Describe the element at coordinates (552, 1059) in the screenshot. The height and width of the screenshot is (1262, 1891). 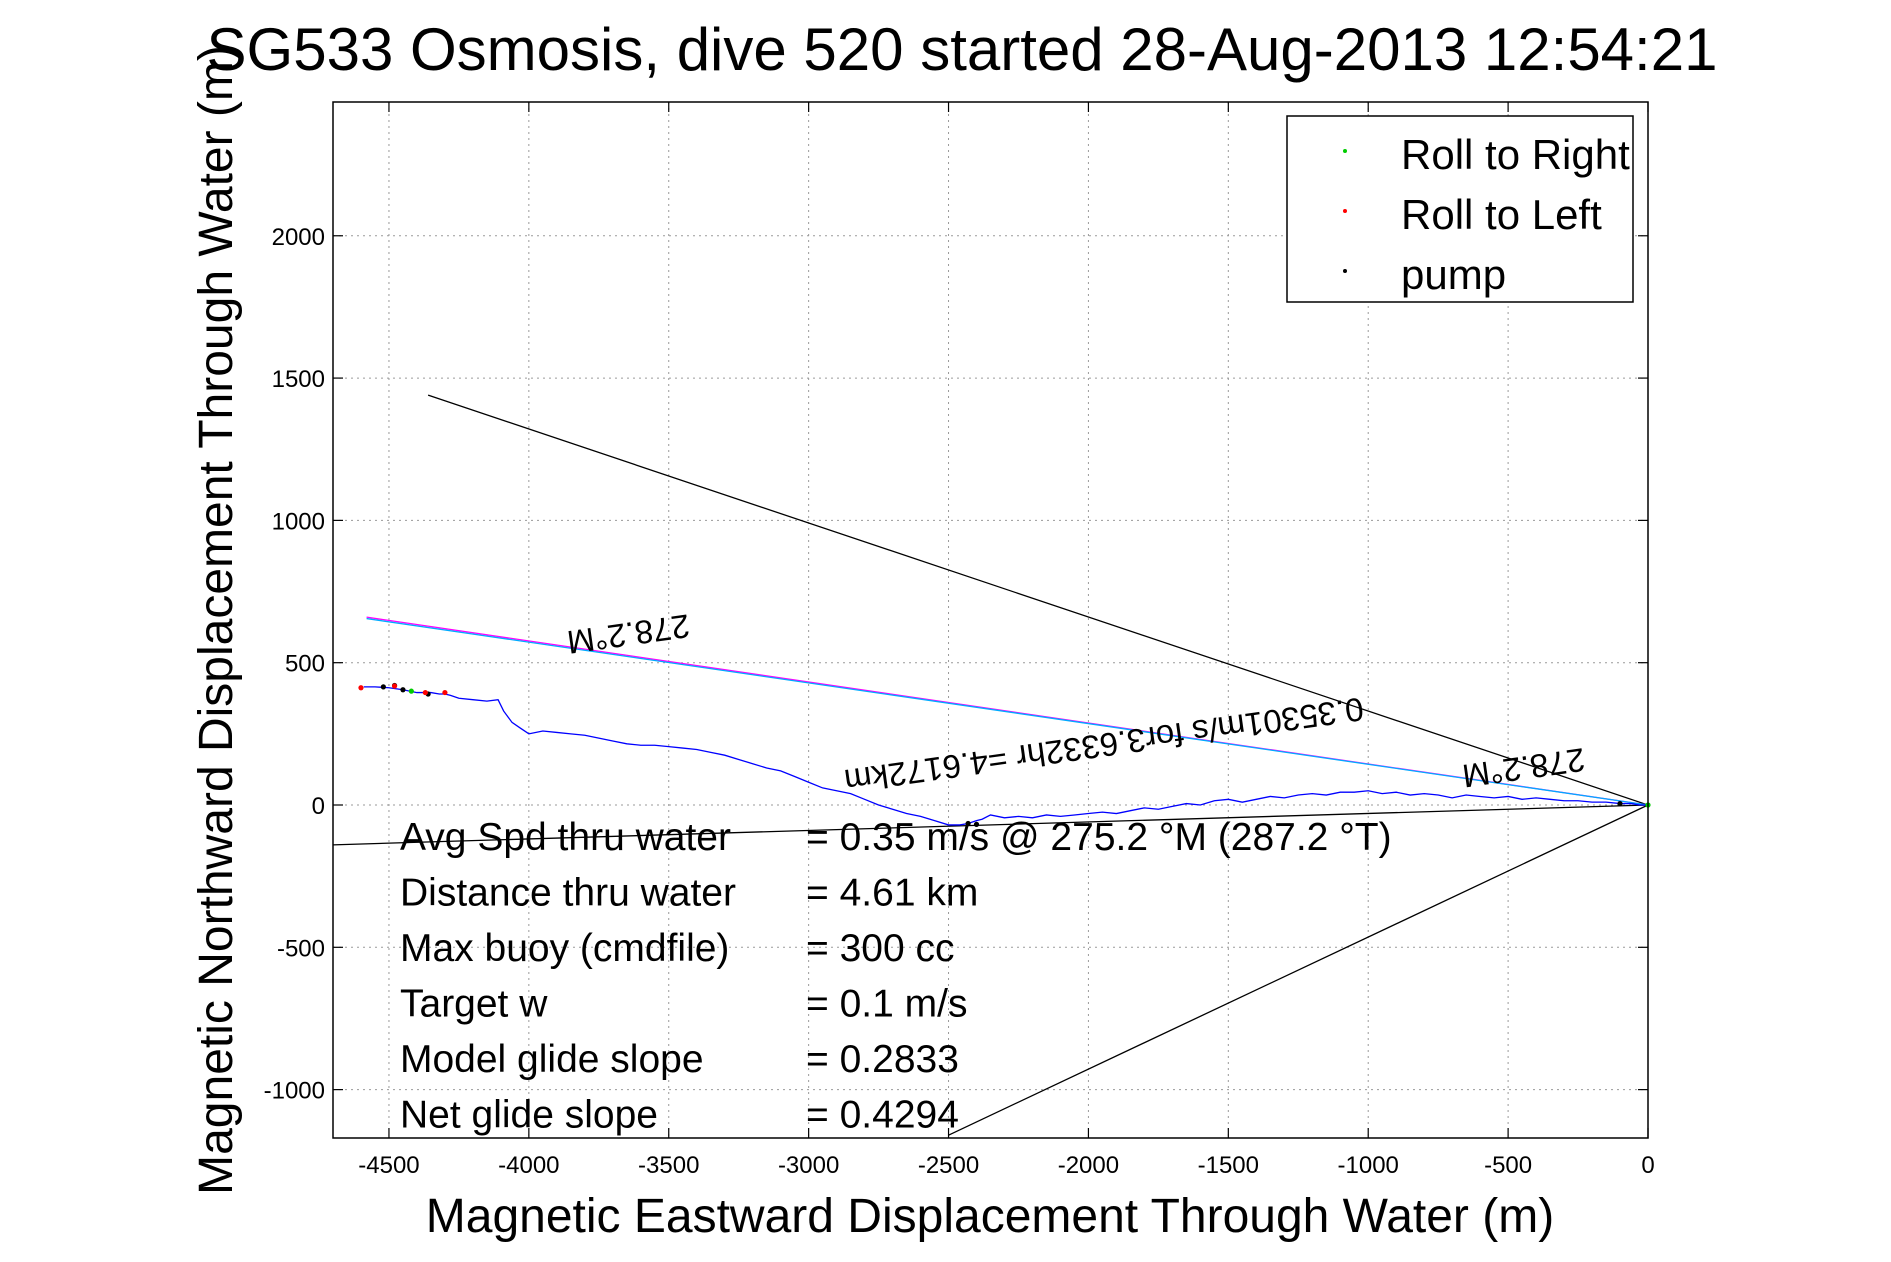
I see `stats-label: Model glide slope` at that location.